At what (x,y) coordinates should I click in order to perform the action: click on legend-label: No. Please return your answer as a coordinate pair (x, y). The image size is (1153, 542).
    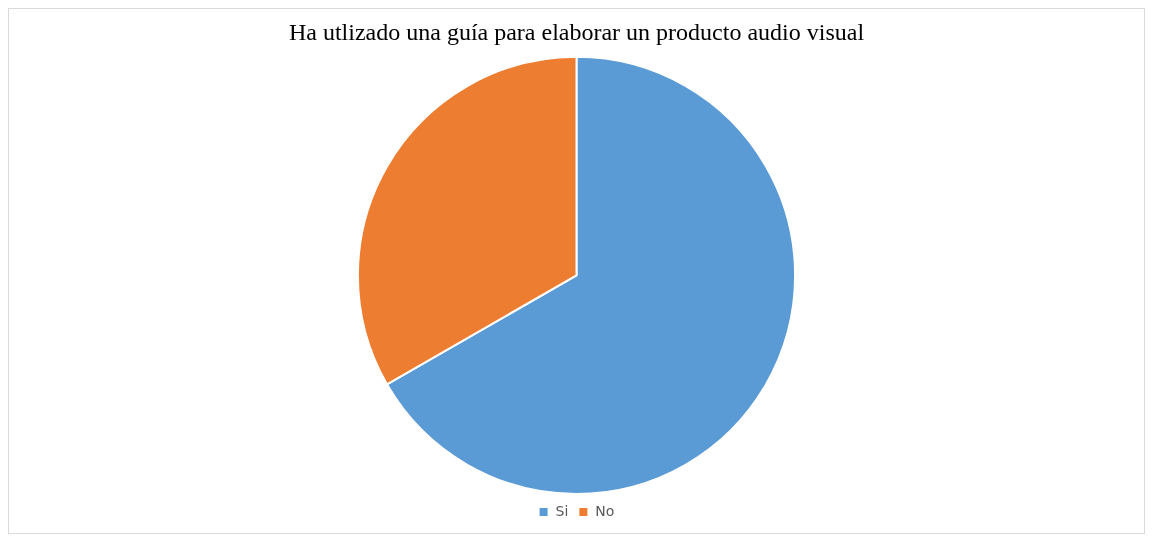
    Looking at the image, I should click on (605, 510).